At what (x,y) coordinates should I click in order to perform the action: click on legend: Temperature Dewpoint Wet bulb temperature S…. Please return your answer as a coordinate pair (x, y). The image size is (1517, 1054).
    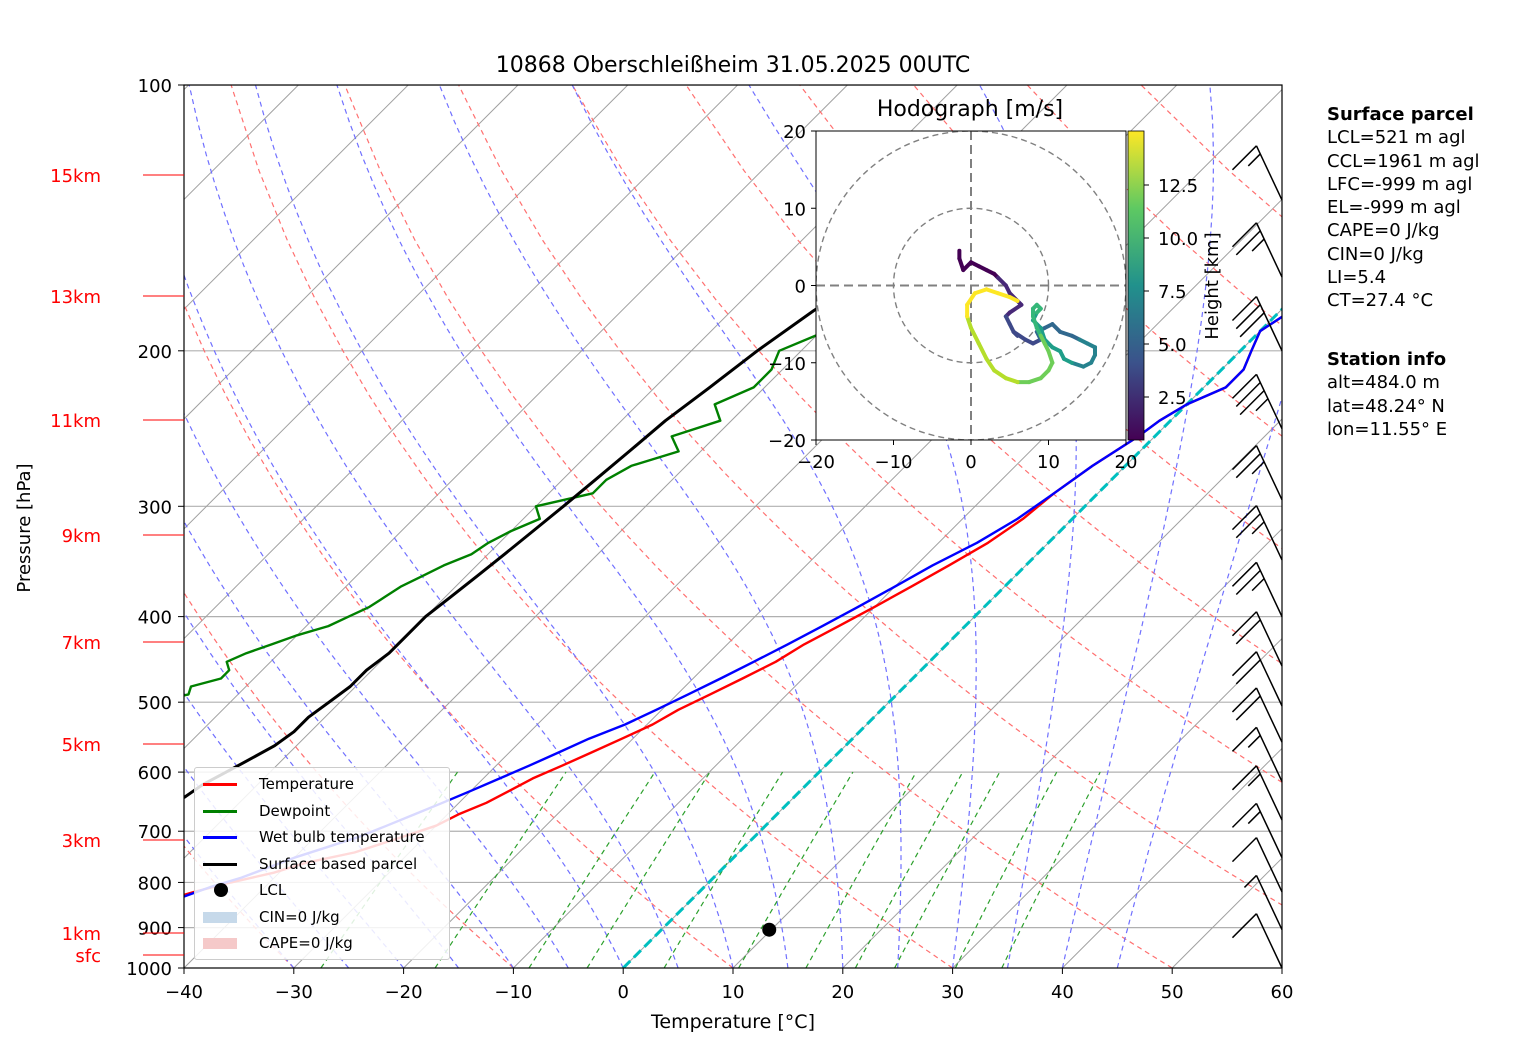
    Looking at the image, I should click on (322, 863).